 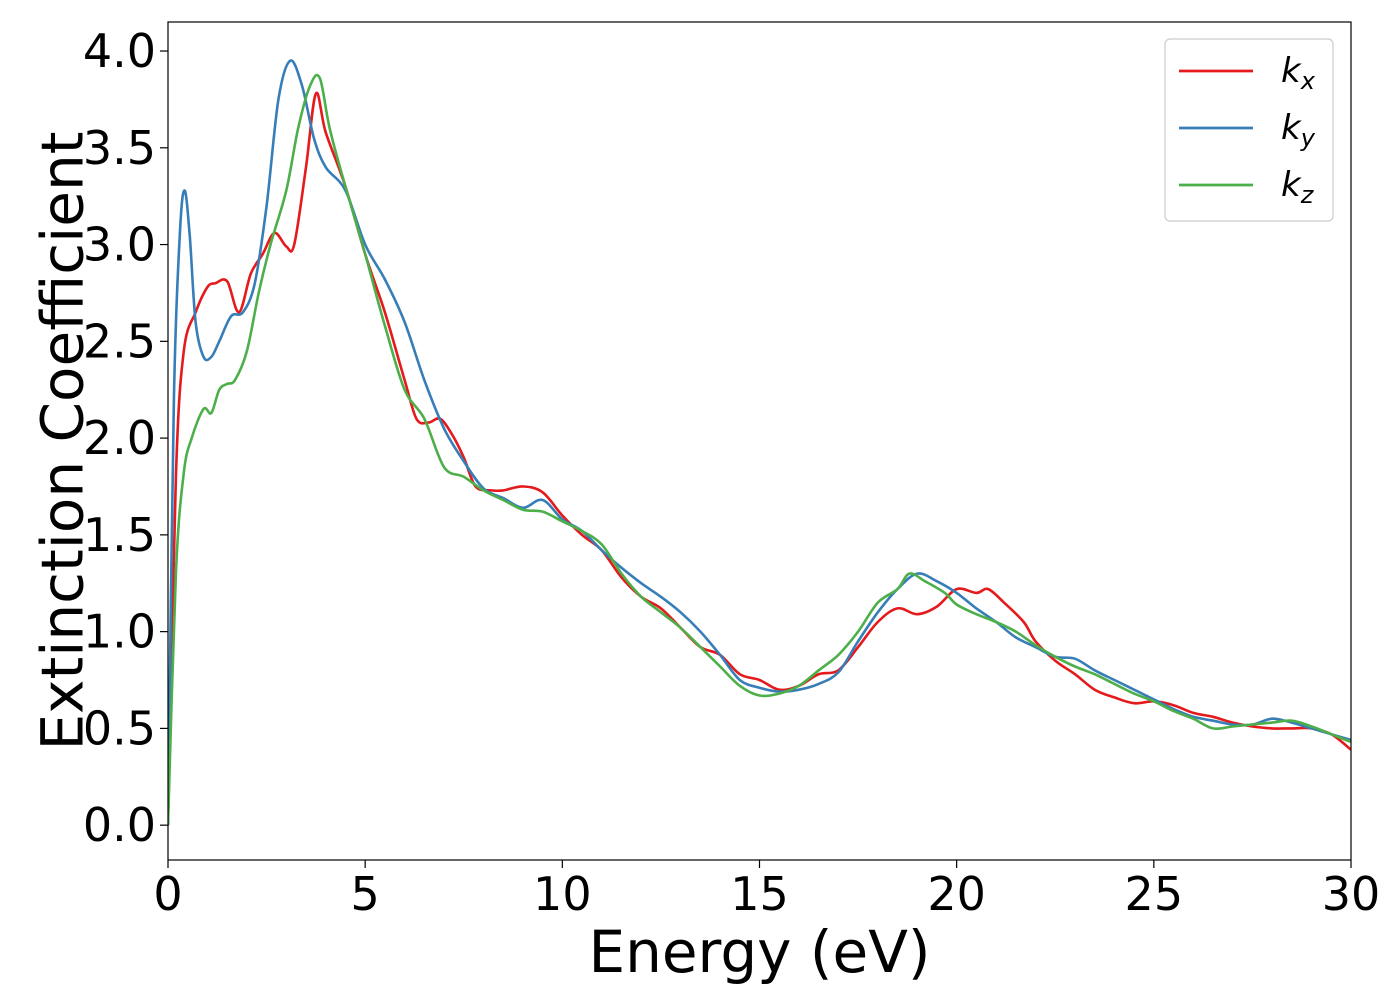 What do you see at coordinates (119, 535) in the screenshot?
I see `y-tick-label: 1.5` at bounding box center [119, 535].